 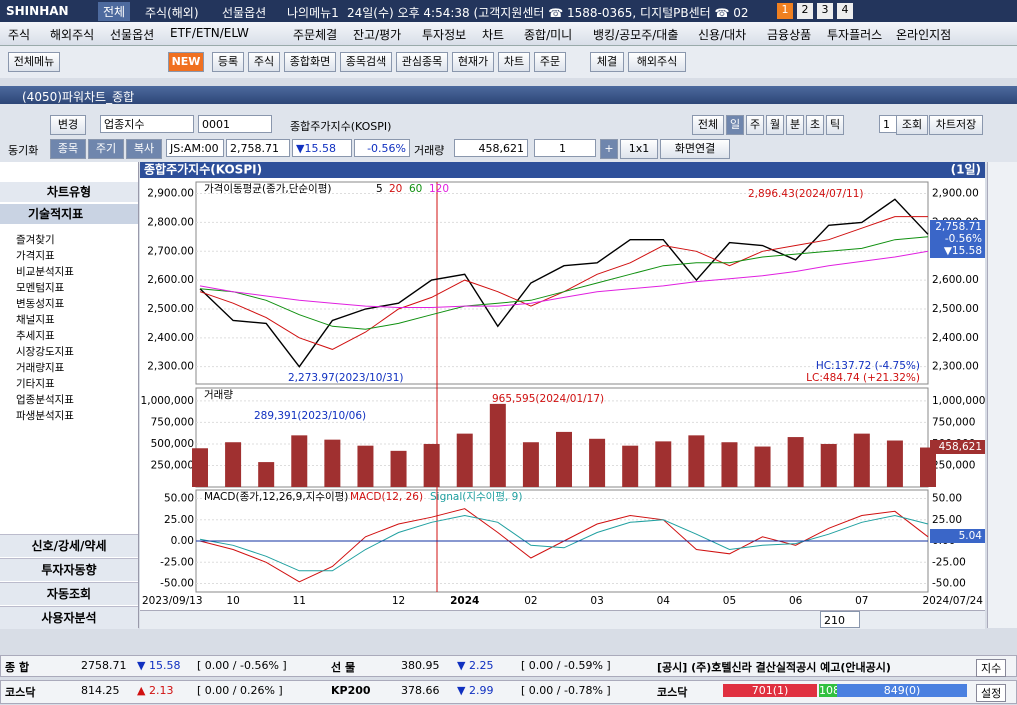 I want to click on tree-item: 변동성지표, so click(x=40, y=304).